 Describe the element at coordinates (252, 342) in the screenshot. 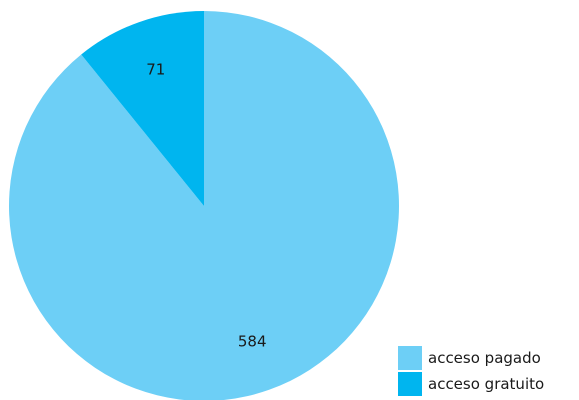

I see `pie-data-label-acceso-pagado: 584` at that location.